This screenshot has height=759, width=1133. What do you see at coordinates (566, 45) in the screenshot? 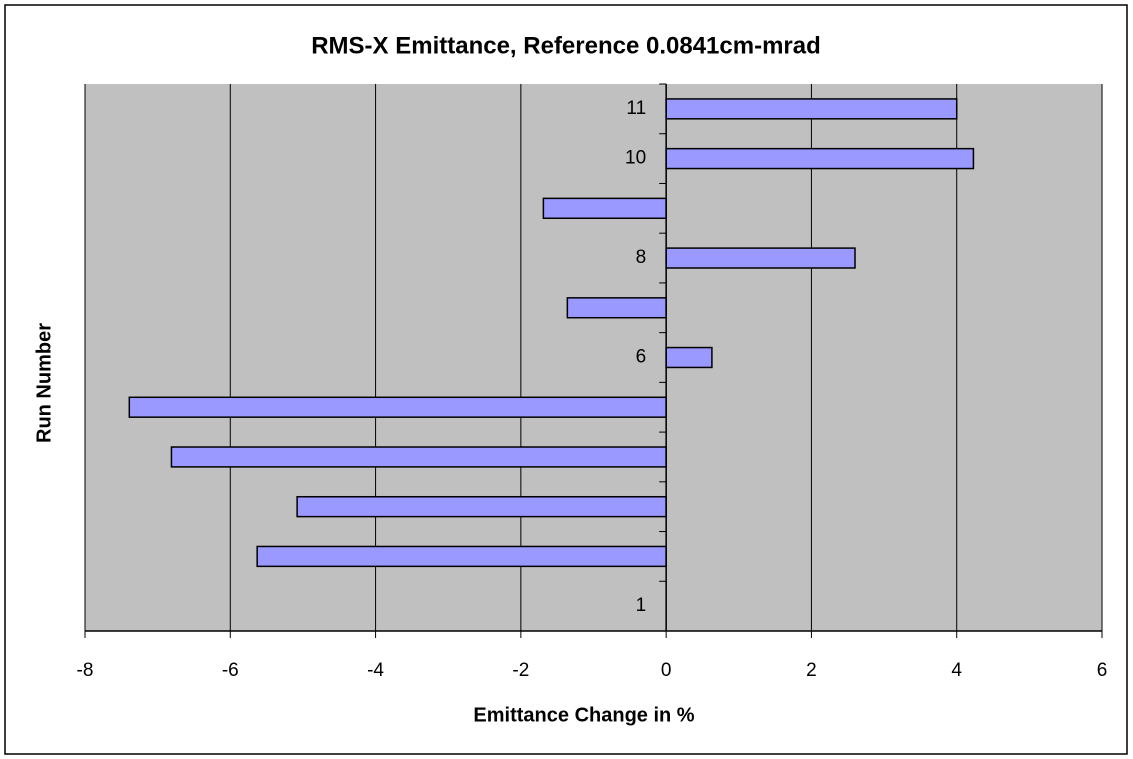
I see `chart-title: RMS-X Emittance, Reference 0.0841cm-mrad` at bounding box center [566, 45].